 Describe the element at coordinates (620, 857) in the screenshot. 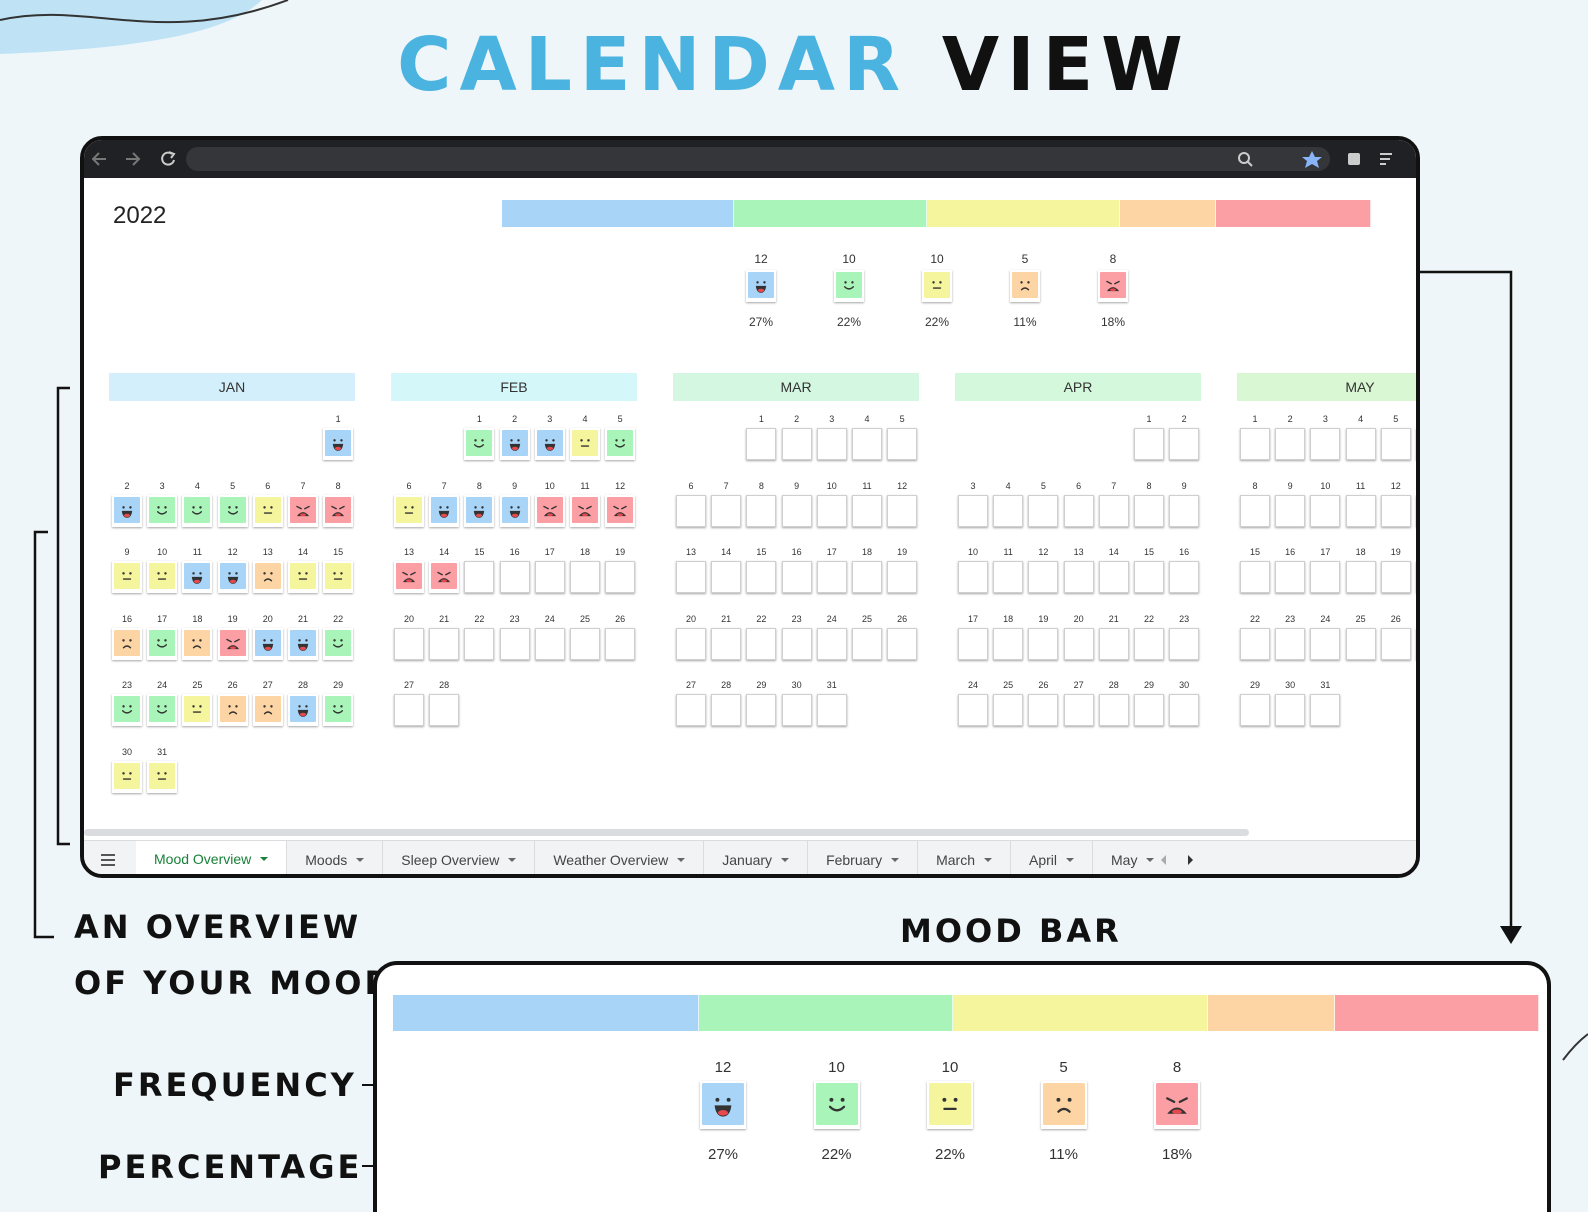

I see `sheet-tab: Weather Overview` at that location.